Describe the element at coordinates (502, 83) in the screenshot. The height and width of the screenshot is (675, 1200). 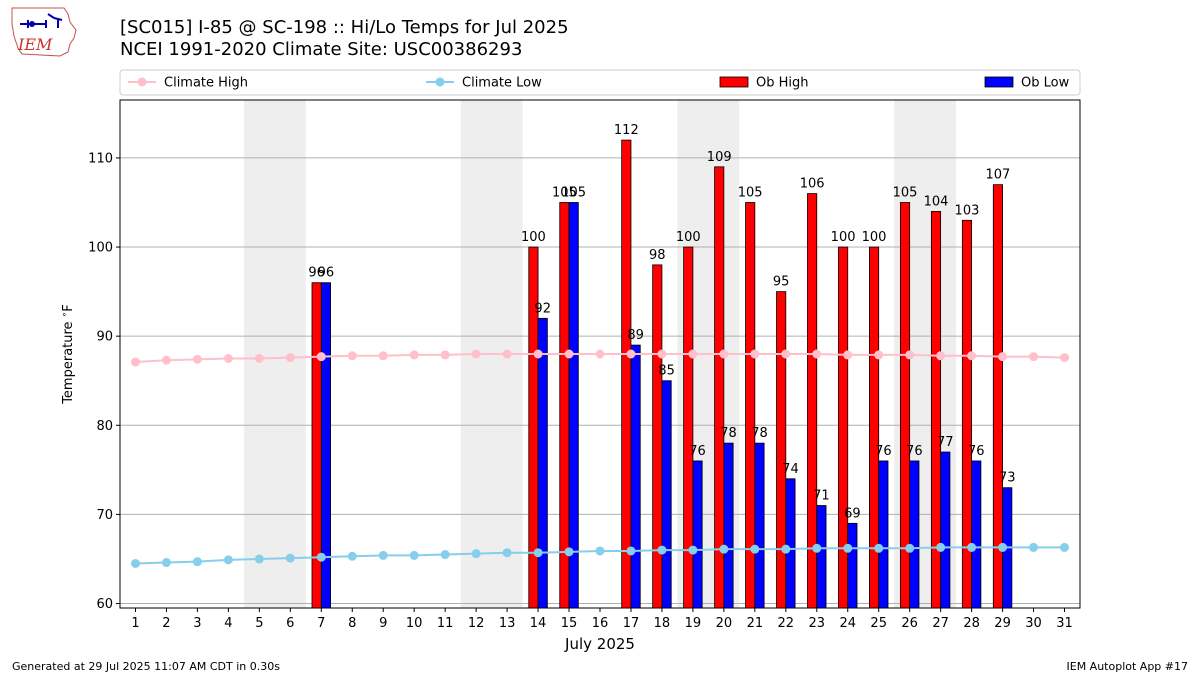
I see `legend-climate-low-label: Climate Low` at that location.